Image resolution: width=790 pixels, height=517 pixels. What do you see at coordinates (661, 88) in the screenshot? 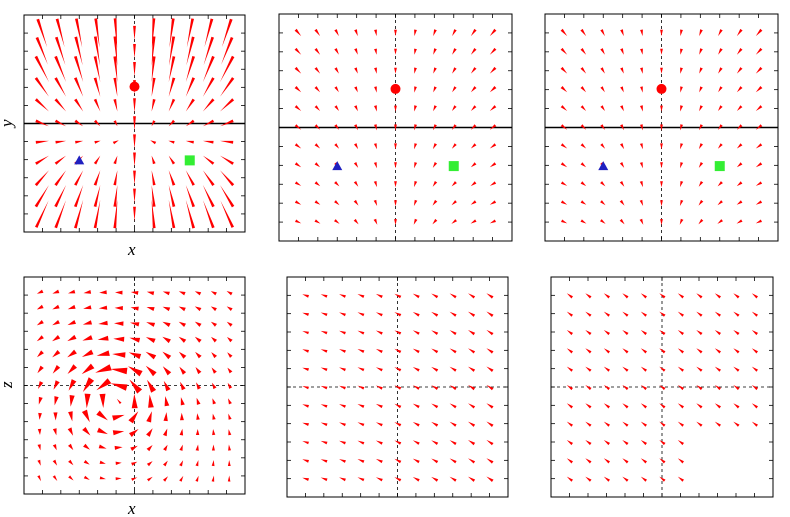
I see `circle-marker` at bounding box center [661, 88].